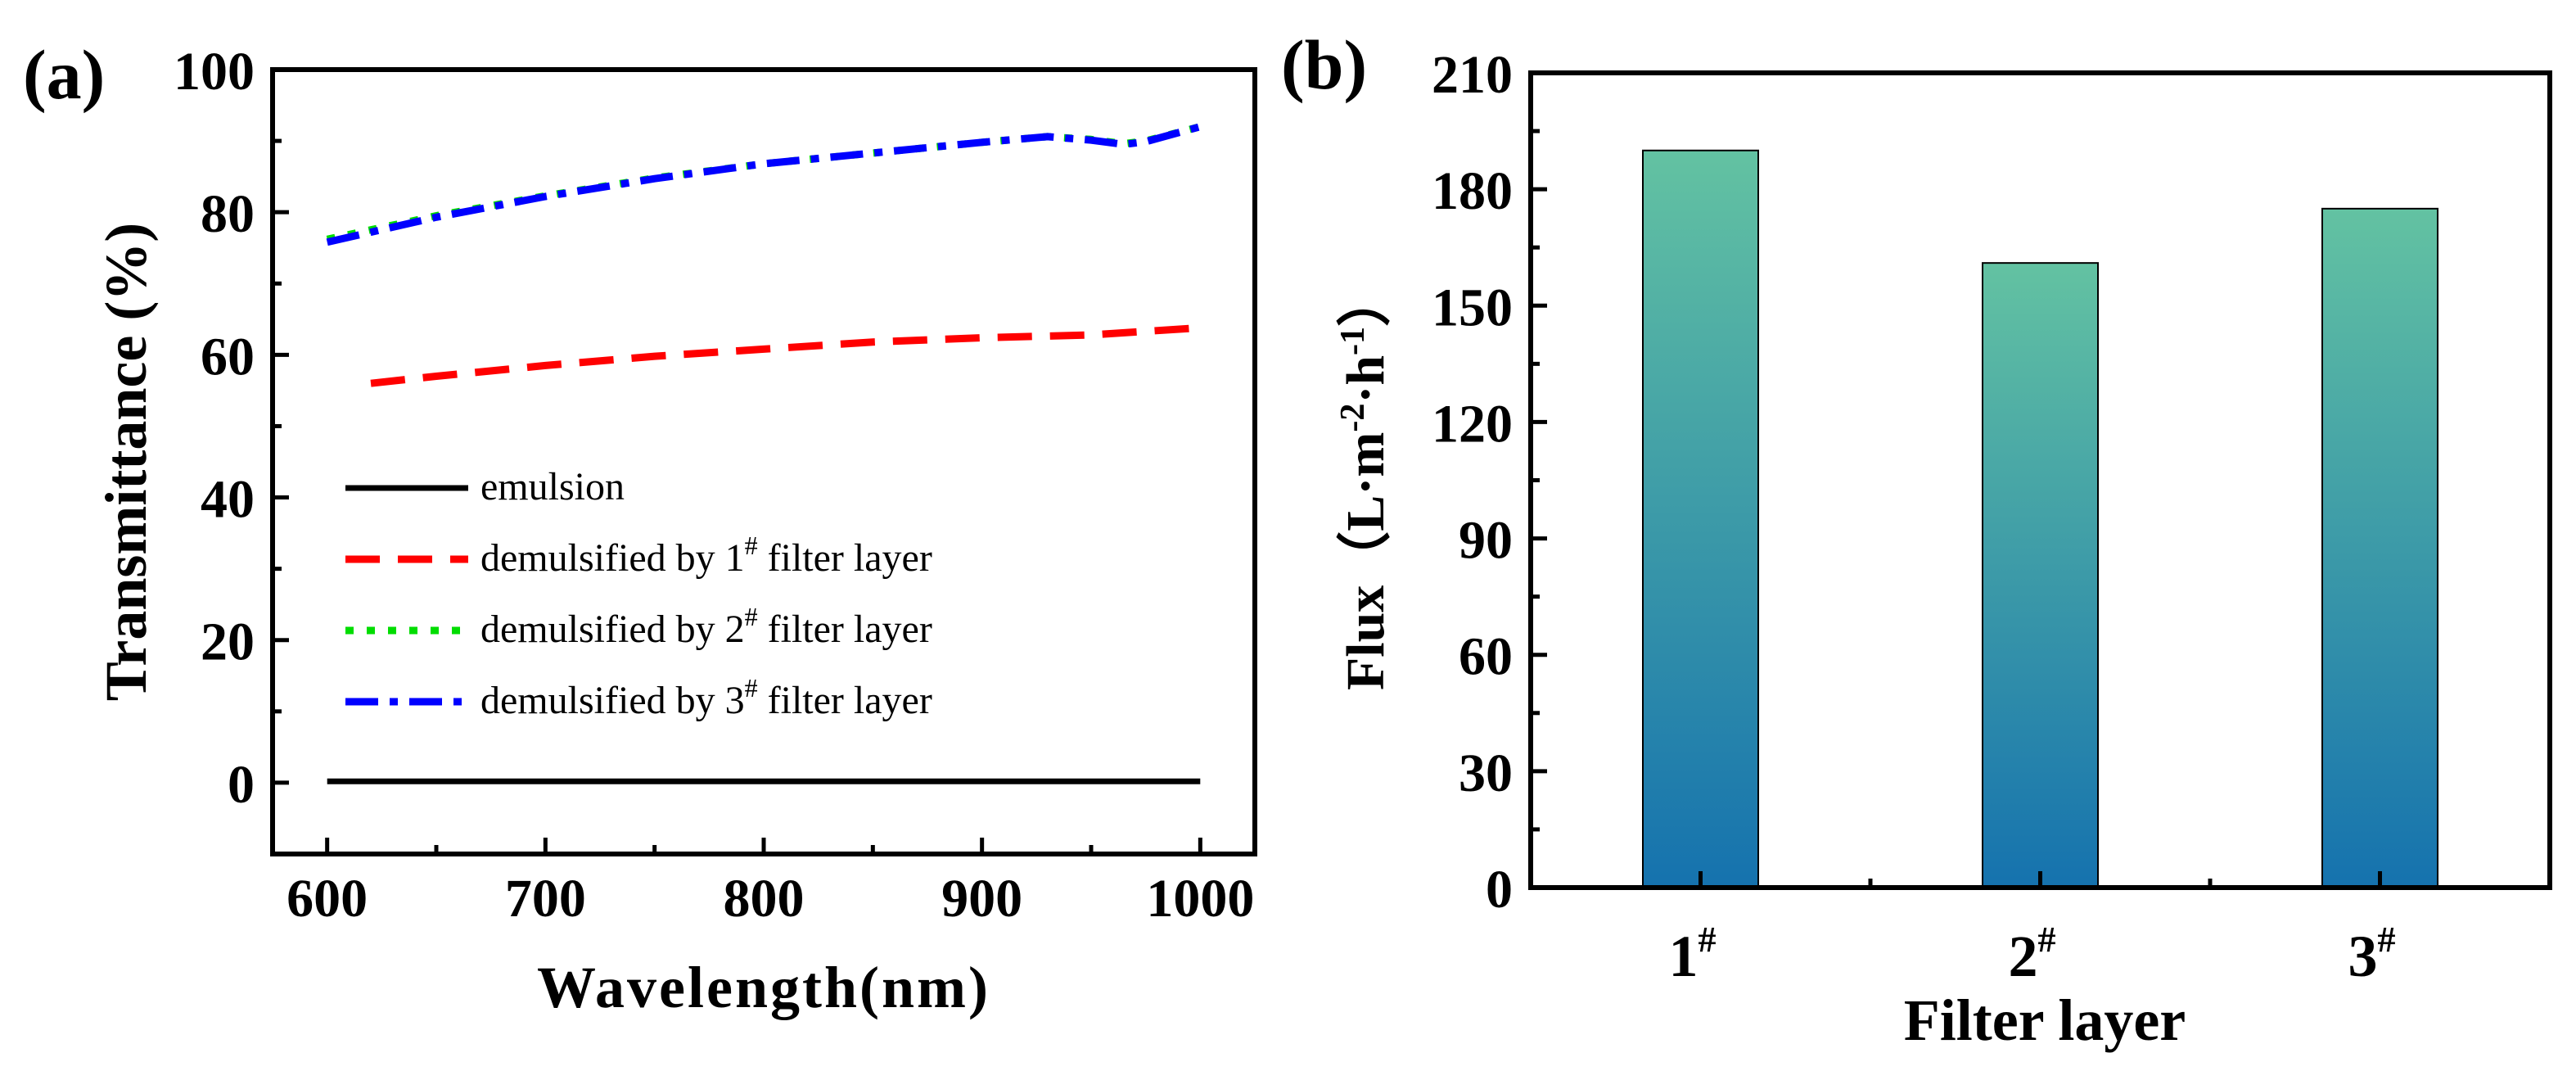 Image resolution: width=2576 pixels, height=1080 pixels. I want to click on legend-item-3: demulsified by 3# filter layer, so click(638, 697).